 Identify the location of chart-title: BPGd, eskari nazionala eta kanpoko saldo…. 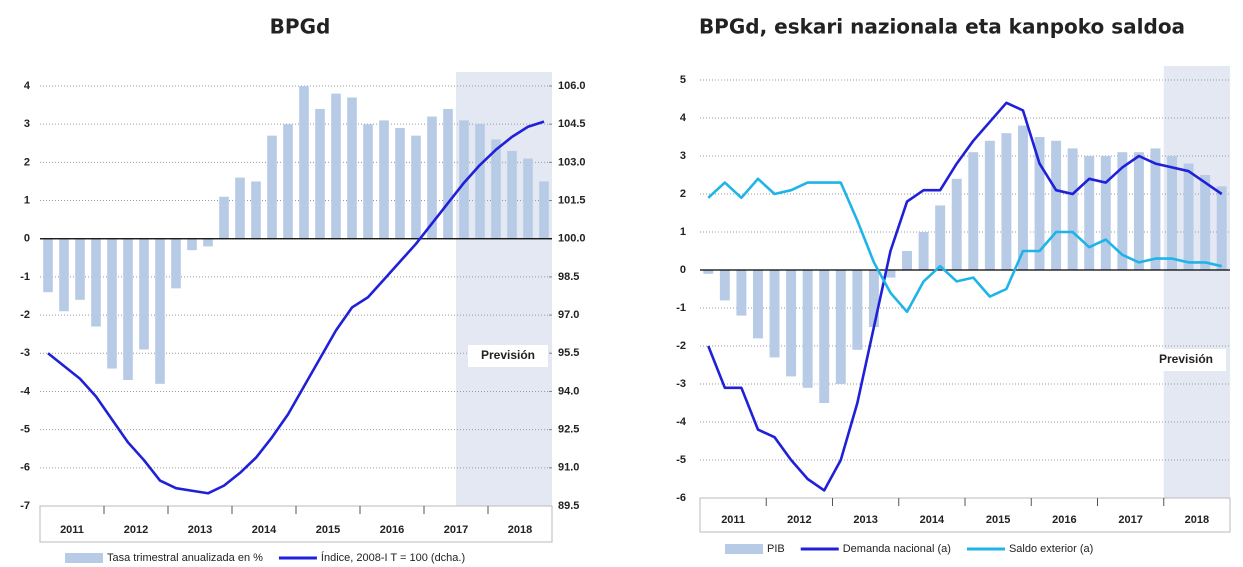
(942, 27).